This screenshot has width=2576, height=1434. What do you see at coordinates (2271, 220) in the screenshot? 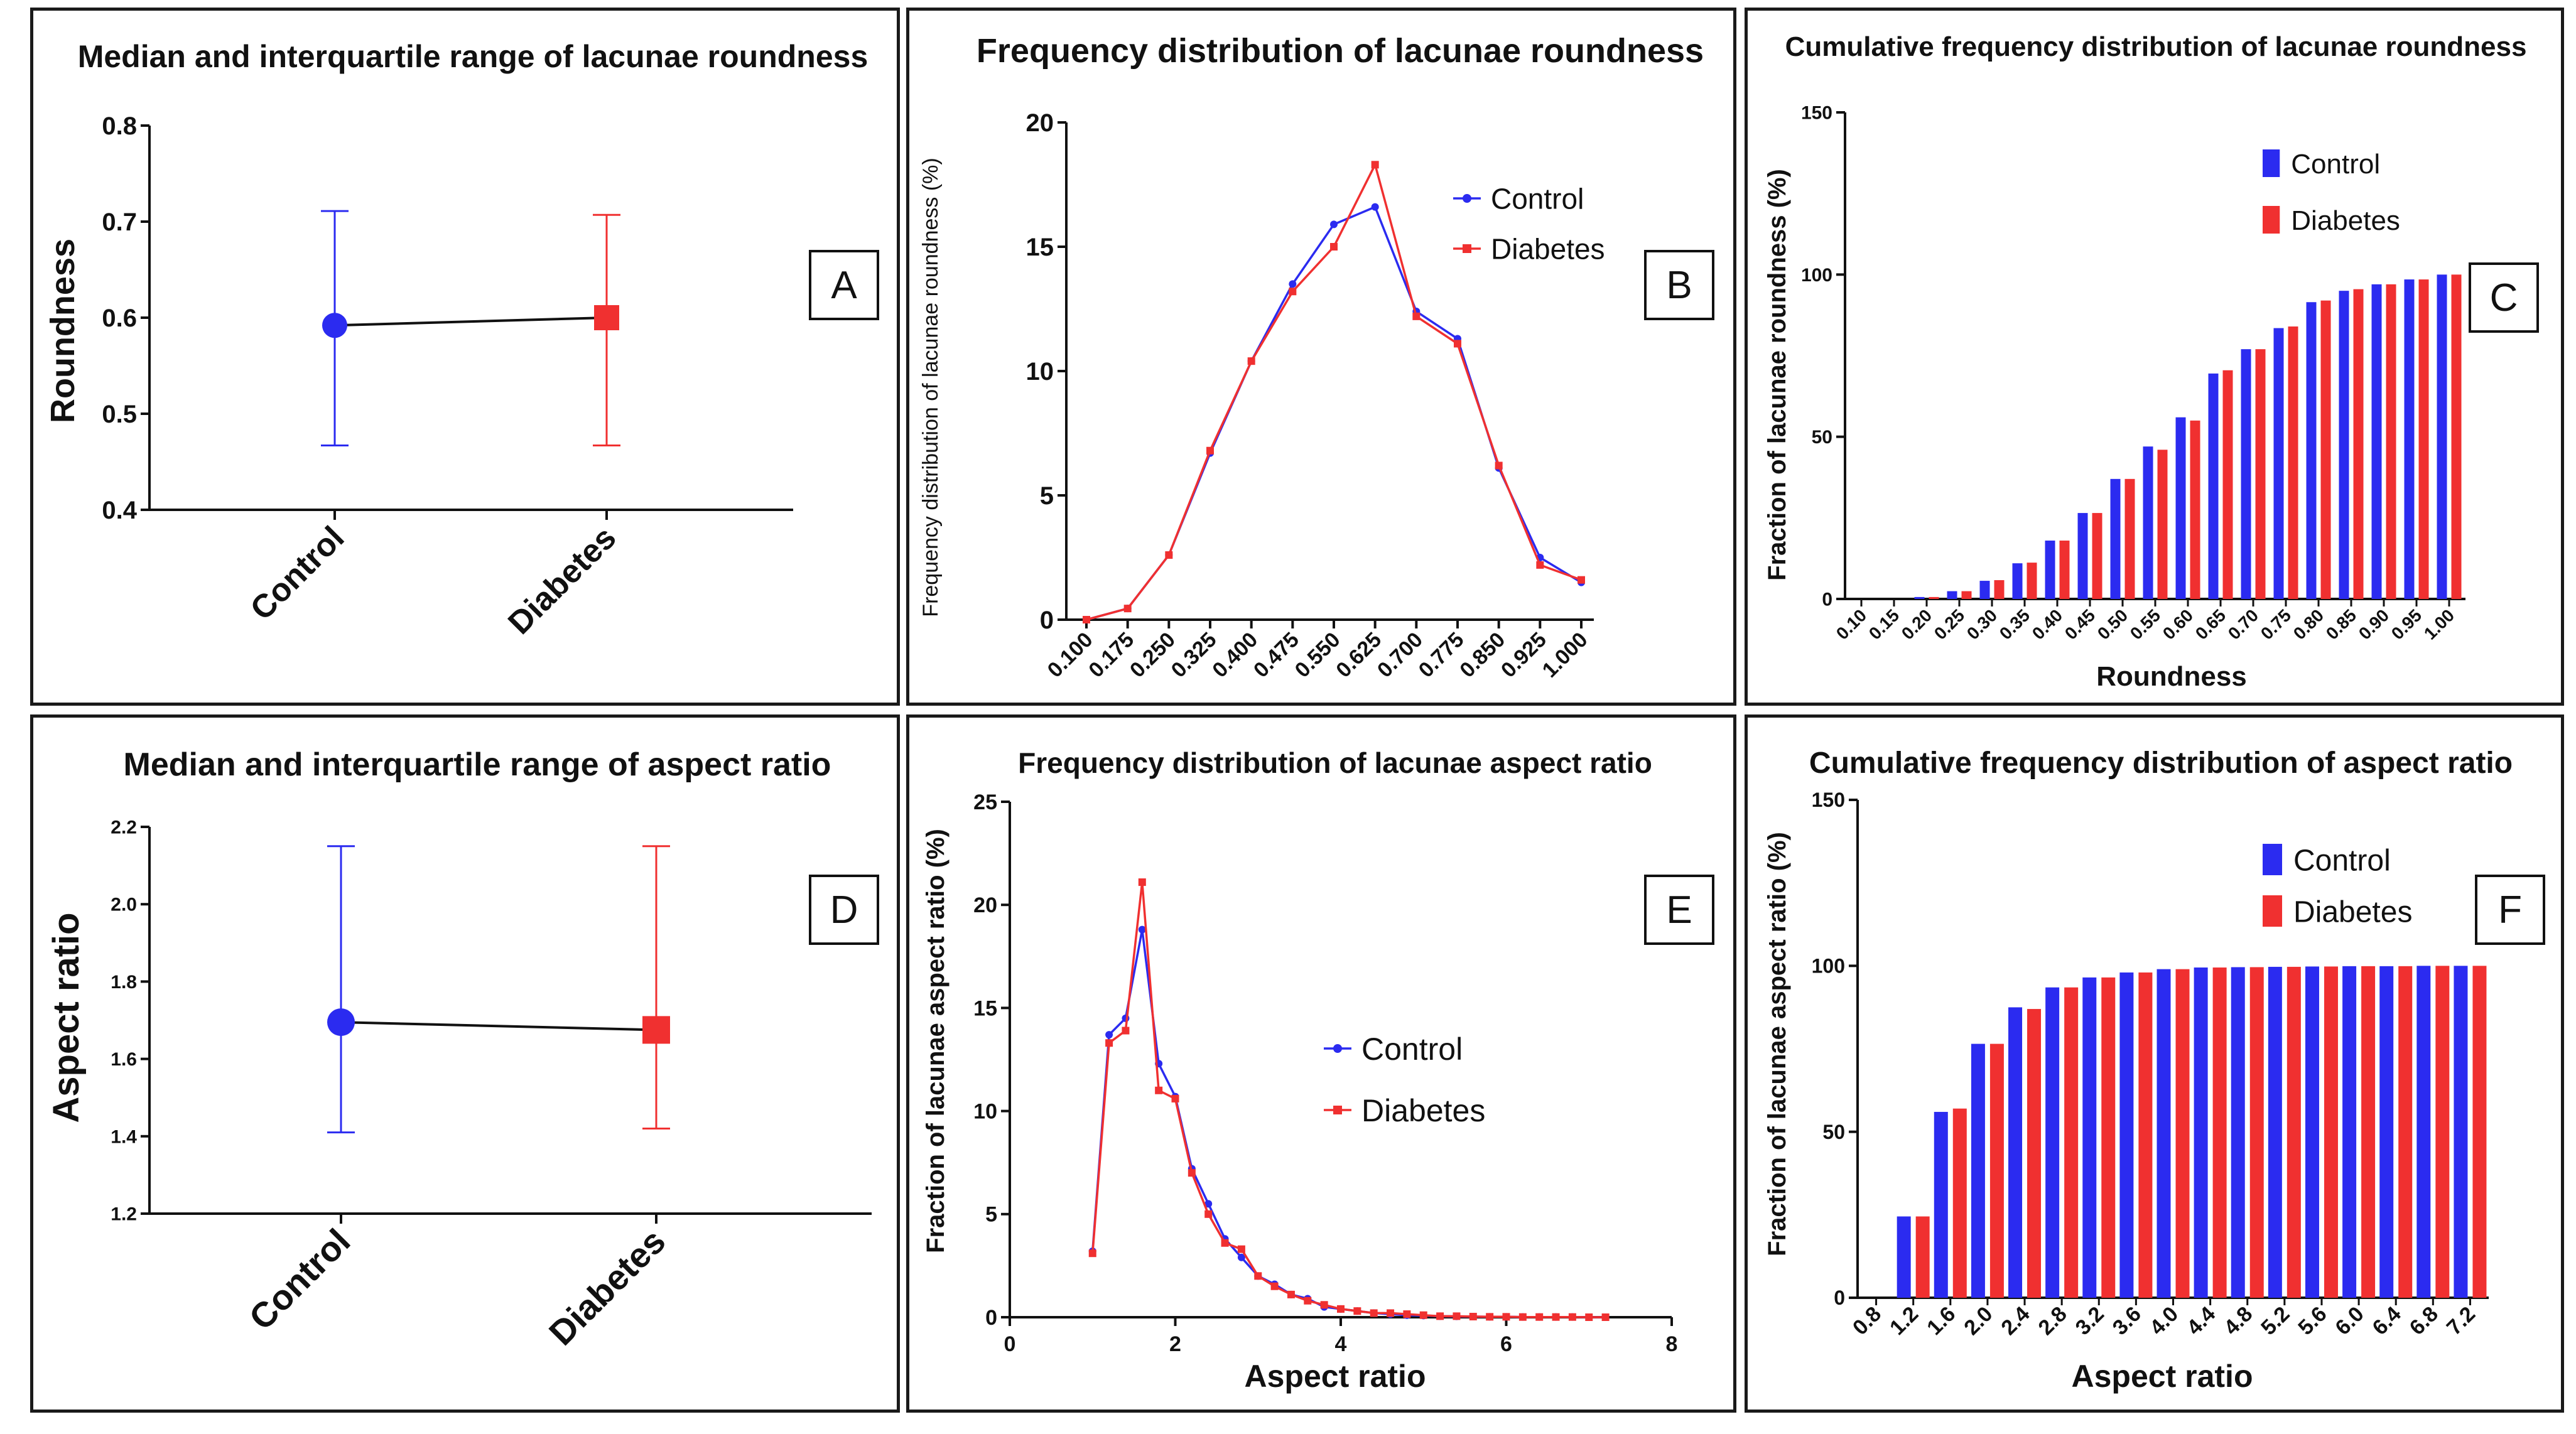
I see `legend-swatch-diabetes` at bounding box center [2271, 220].